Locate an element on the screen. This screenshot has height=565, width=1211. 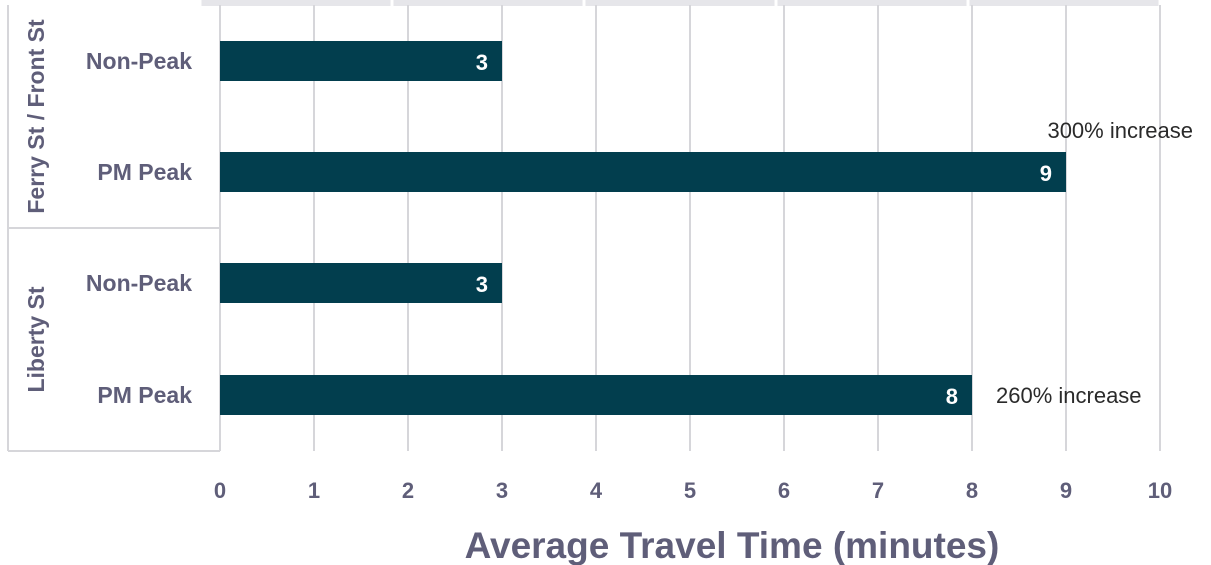
value-label: 9 is located at coordinates (1046, 173).